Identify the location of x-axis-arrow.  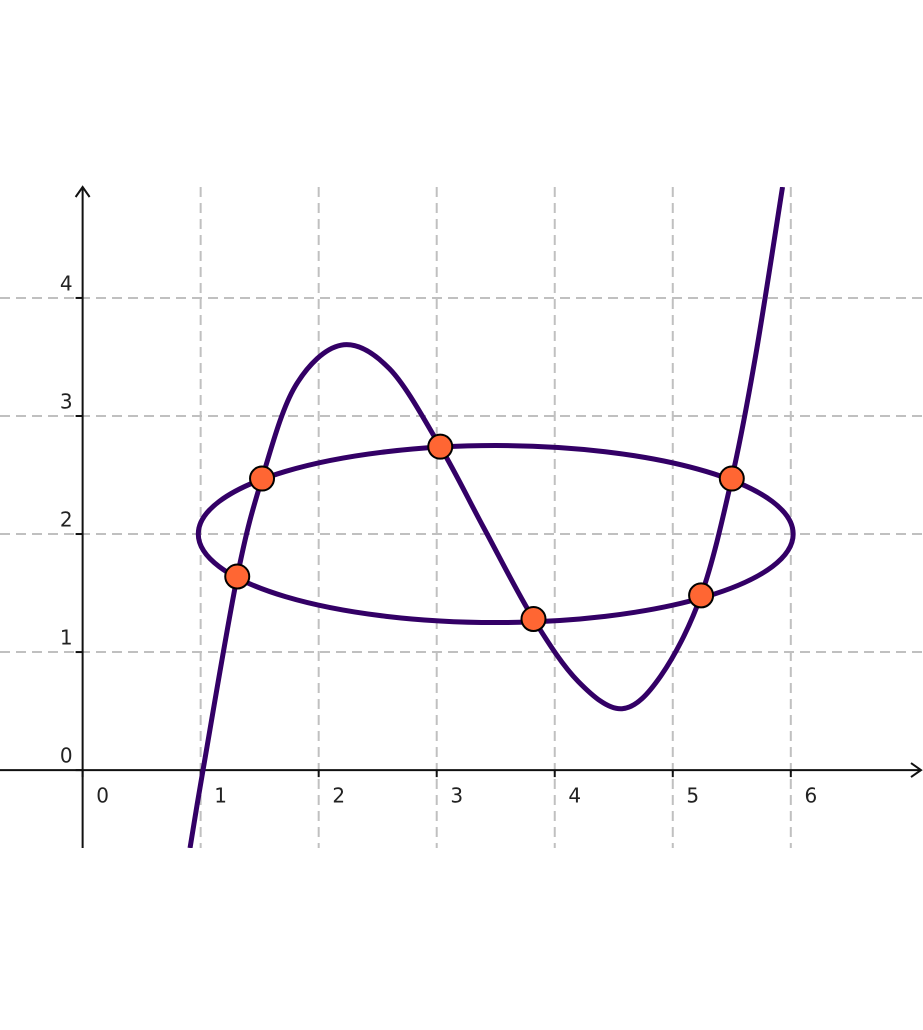
(916, 770).